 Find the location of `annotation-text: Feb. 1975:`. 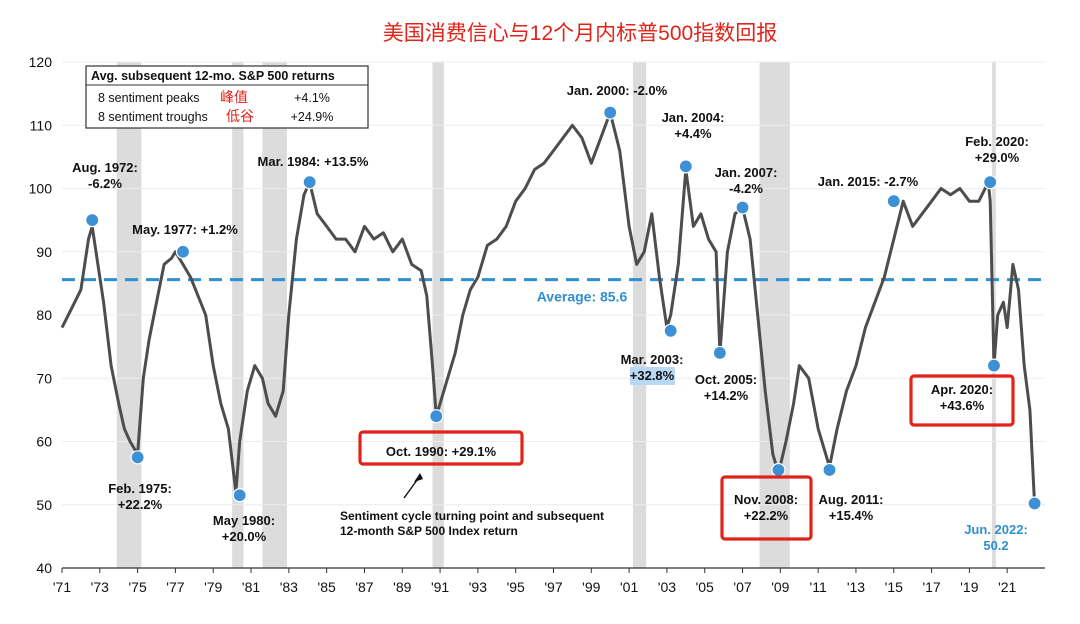

annotation-text: Feb. 1975: is located at coordinates (140, 488).